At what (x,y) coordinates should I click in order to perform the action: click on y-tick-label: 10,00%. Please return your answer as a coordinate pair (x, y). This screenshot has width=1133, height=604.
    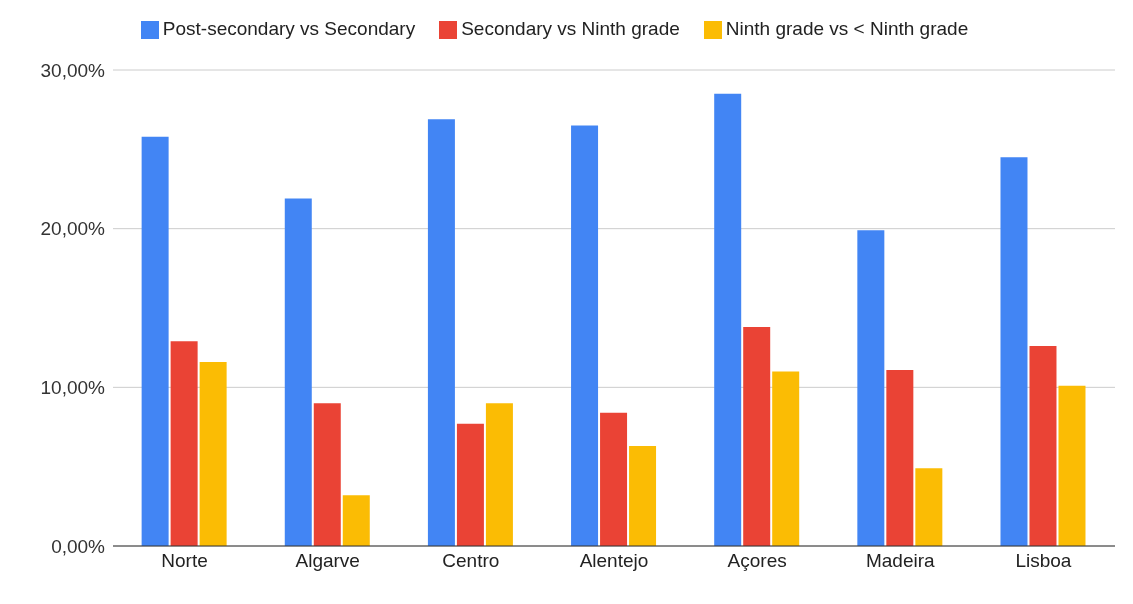
    Looking at the image, I should click on (73, 388).